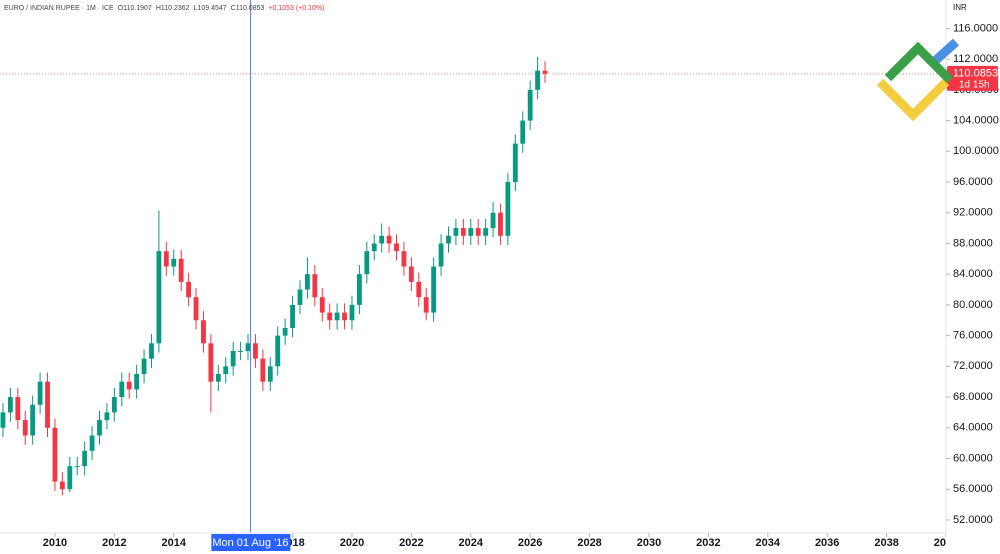 This screenshot has width=1000, height=554. What do you see at coordinates (973, 213) in the screenshot?
I see `y-tick-label: 92.0000` at bounding box center [973, 213].